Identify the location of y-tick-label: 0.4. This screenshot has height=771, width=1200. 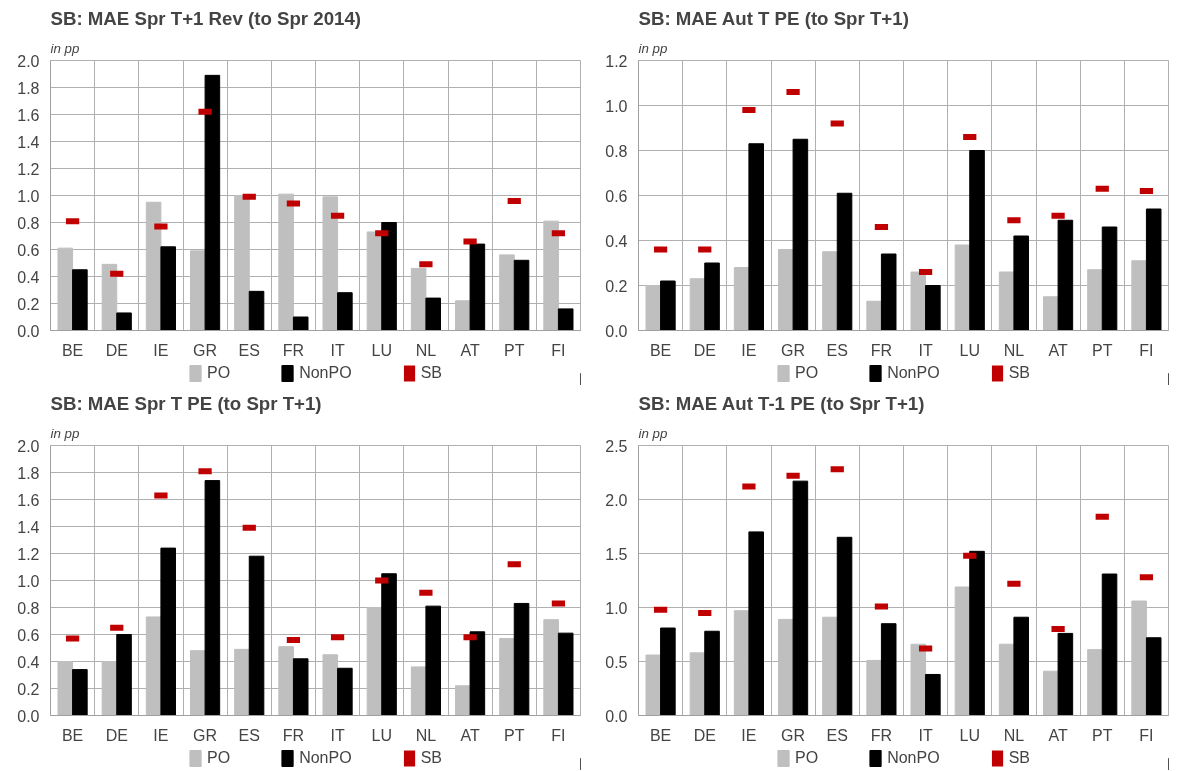
(28, 277).